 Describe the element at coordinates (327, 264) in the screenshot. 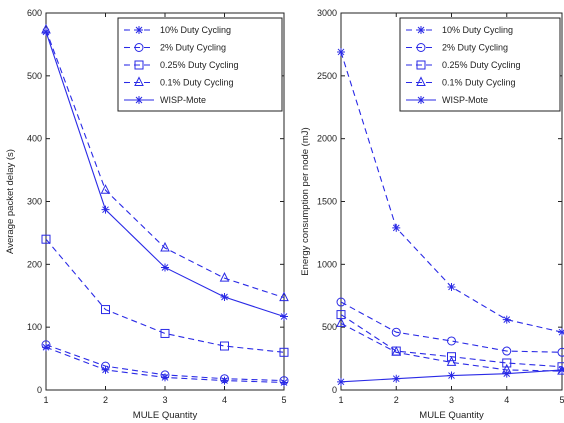

I see `y-tick-label: 1000` at that location.